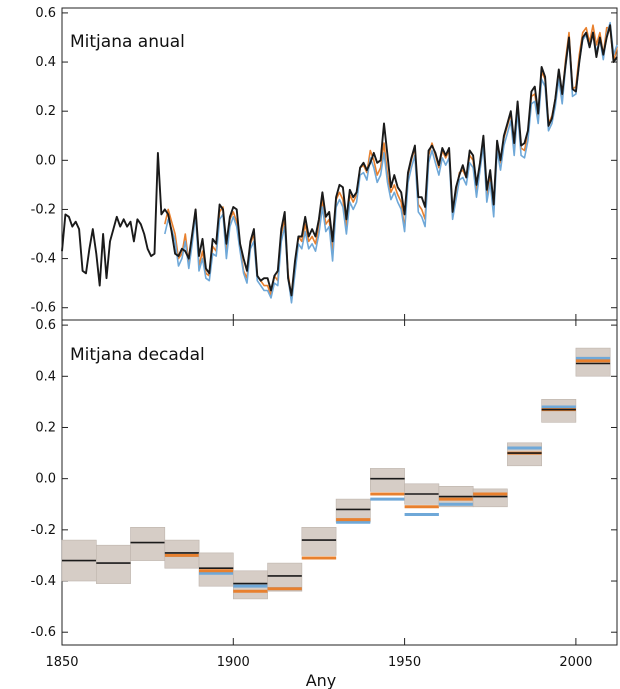 The width and height of the screenshot is (620, 689). What do you see at coordinates (321, 680) in the screenshot?
I see `x-axis-title: Any` at bounding box center [321, 680].